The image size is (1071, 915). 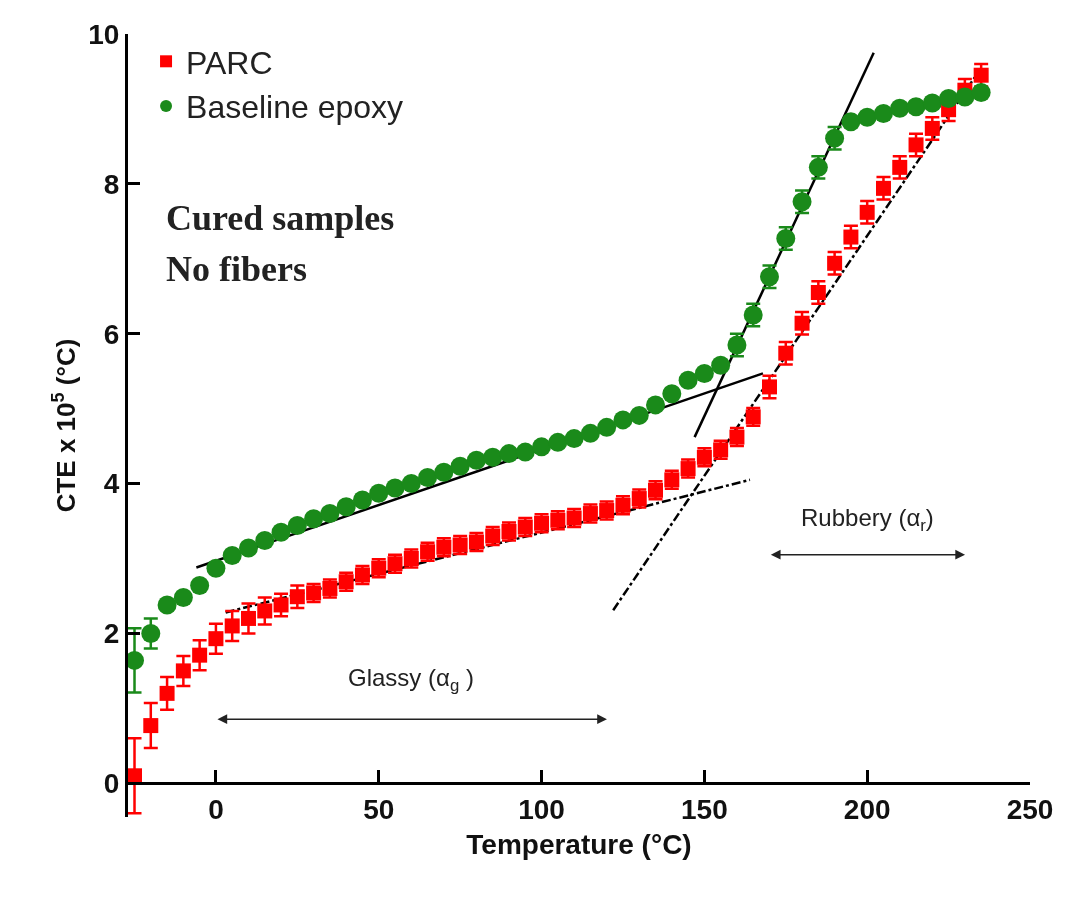 What do you see at coordinates (111, 784) in the screenshot?
I see `y-tick-label: 0` at bounding box center [111, 784].